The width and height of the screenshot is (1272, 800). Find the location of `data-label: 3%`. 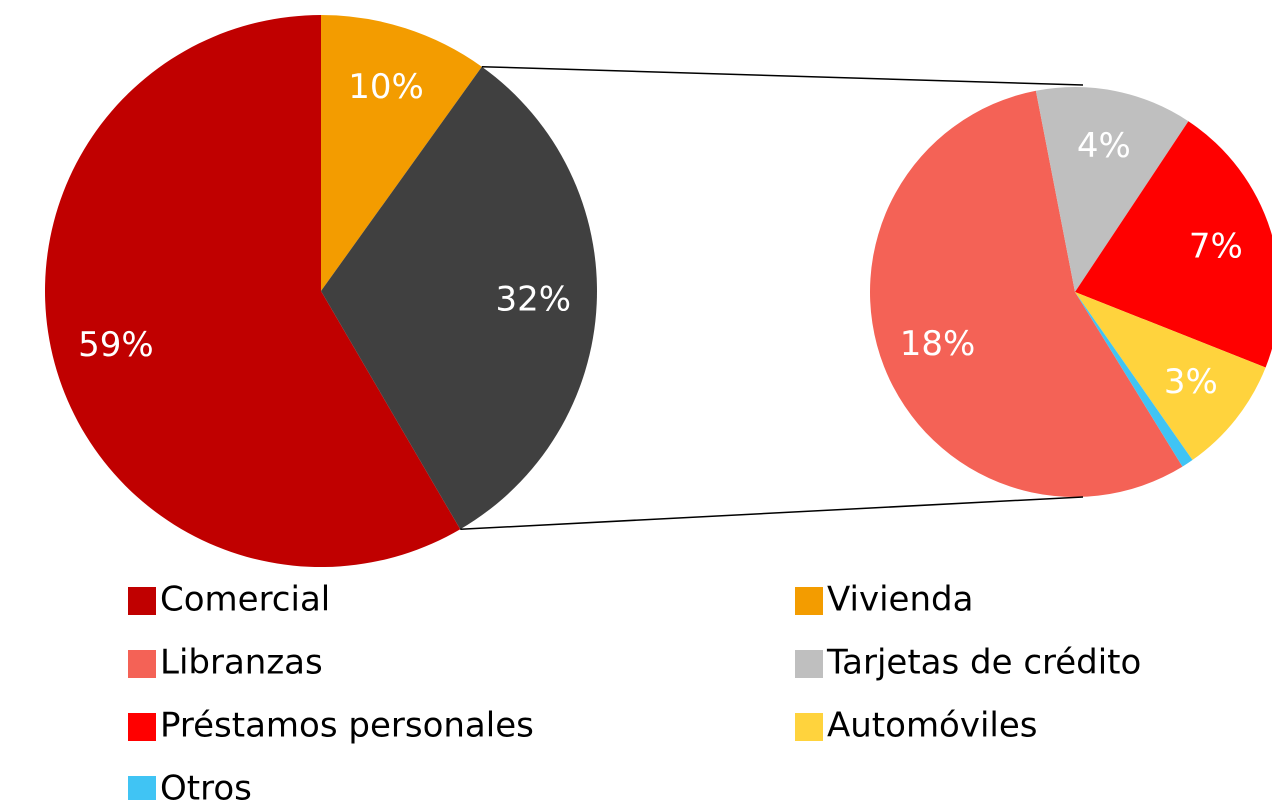

data-label: 3% is located at coordinates (1191, 382).